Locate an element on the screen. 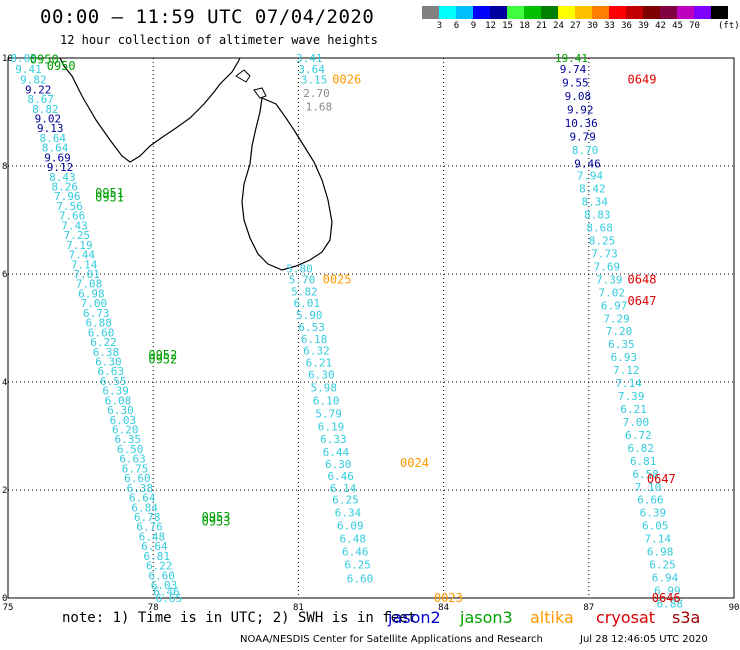 The height and width of the screenshot is (650, 740). wave-height-value: 7.01 is located at coordinates (86, 274).